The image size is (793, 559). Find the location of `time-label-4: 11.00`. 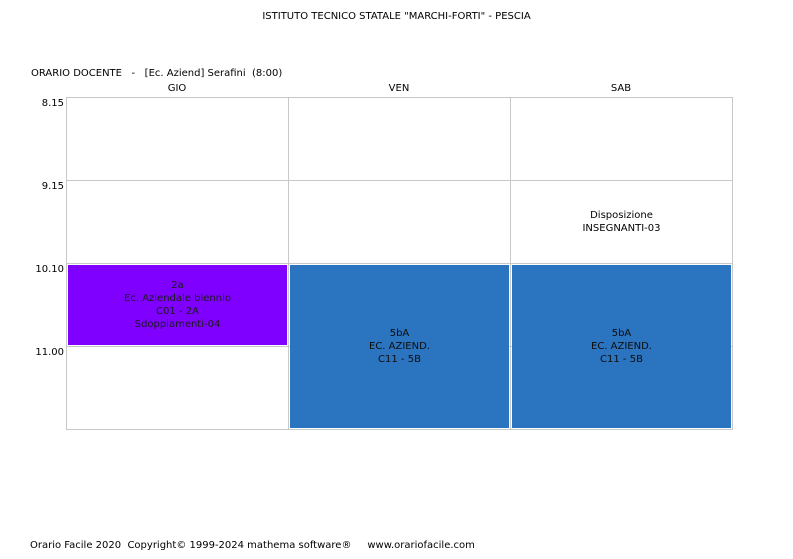

time-label-4: 11.00 is located at coordinates (49, 352).